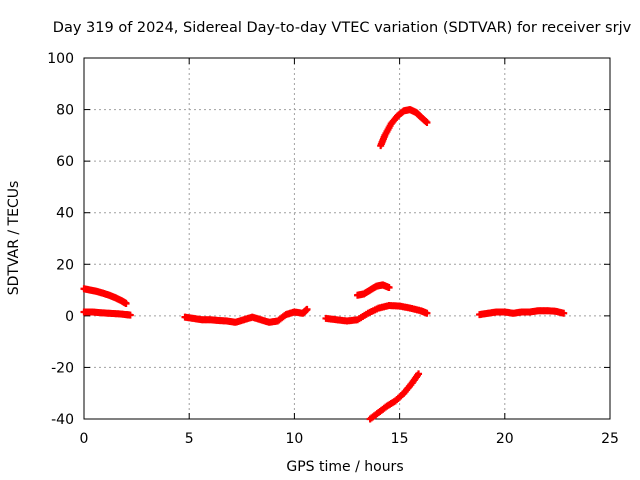 Image resolution: width=640 pixels, height=480 pixels. Describe the element at coordinates (610, 439) in the screenshot. I see `x-tick-label: 25` at that location.